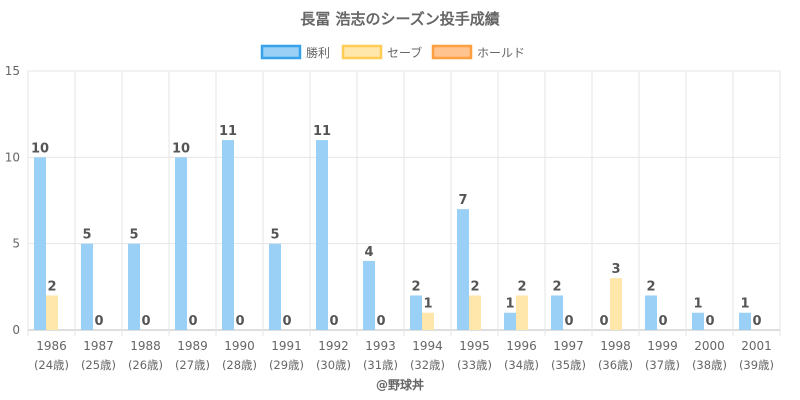 The height and width of the screenshot is (400, 800). What do you see at coordinates (521, 365) in the screenshot?
I see `x-tick-sublabel: (34歳)` at bounding box center [521, 365].